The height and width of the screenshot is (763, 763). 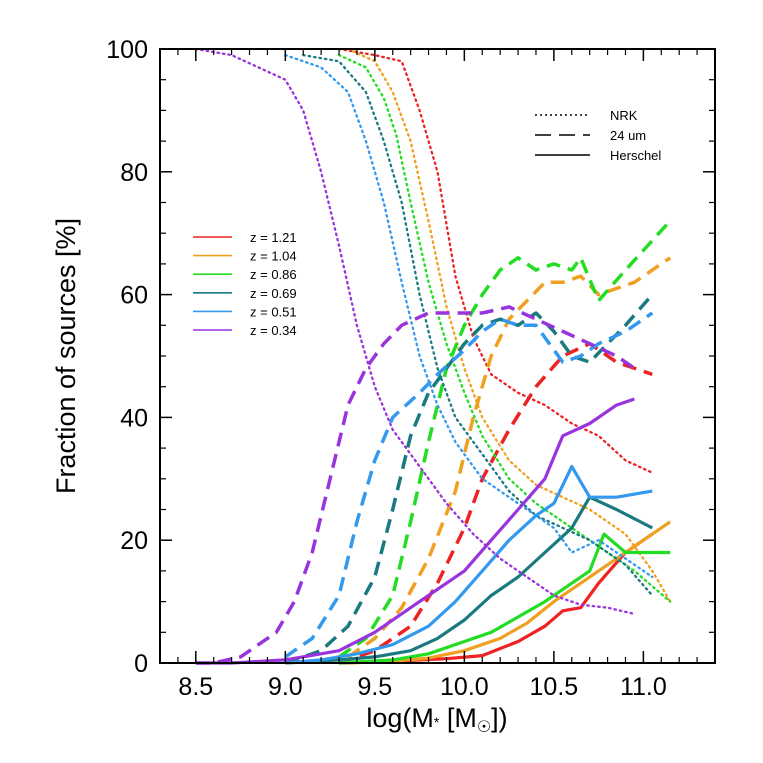 What do you see at coordinates (195, 687) in the screenshot?
I see `x-tick-label-0: 8.5` at bounding box center [195, 687].